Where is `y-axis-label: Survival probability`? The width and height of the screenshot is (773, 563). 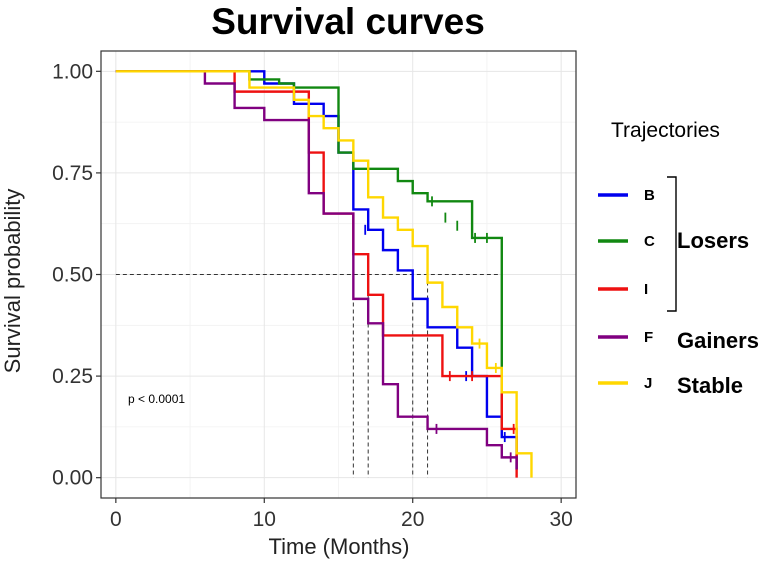 y-axis-label: Survival probability is located at coordinates (12, 281).